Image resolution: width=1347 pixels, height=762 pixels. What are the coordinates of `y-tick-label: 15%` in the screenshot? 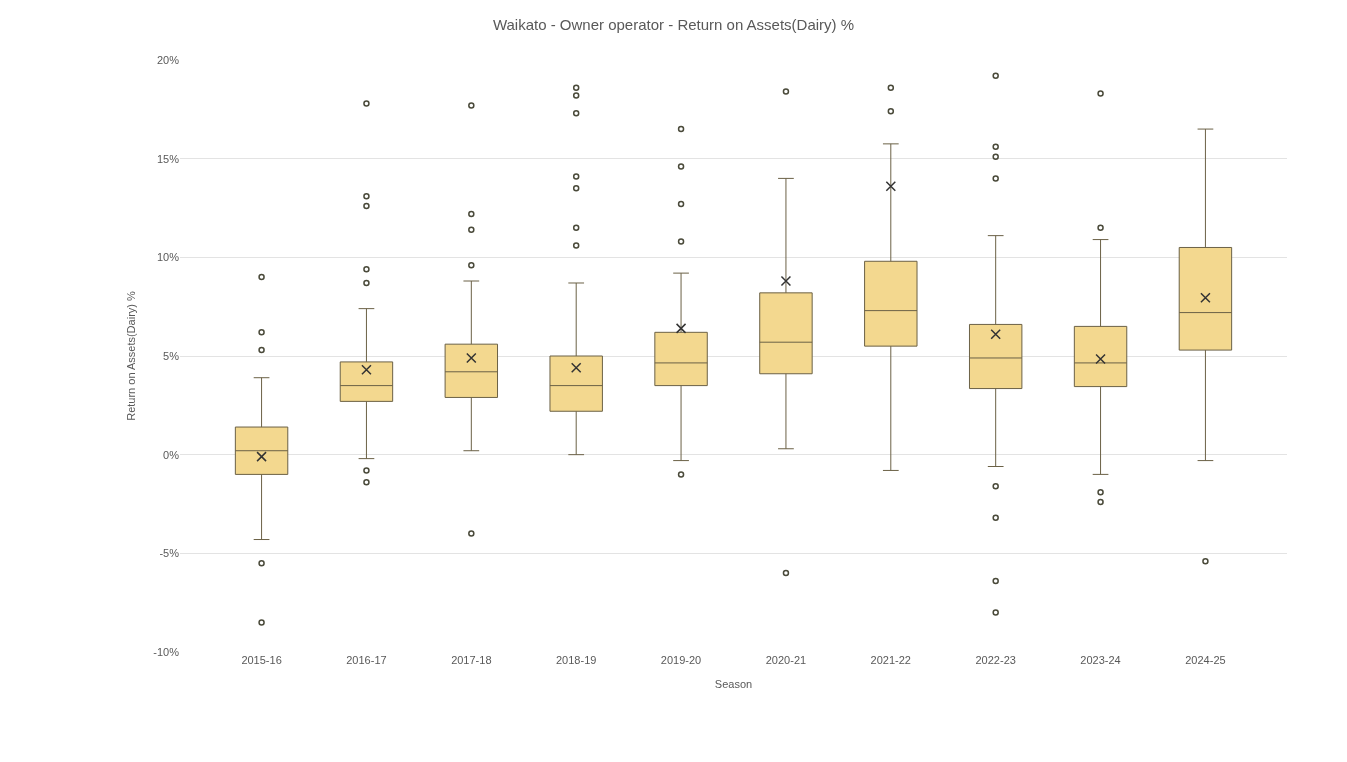 It's located at (168, 158).